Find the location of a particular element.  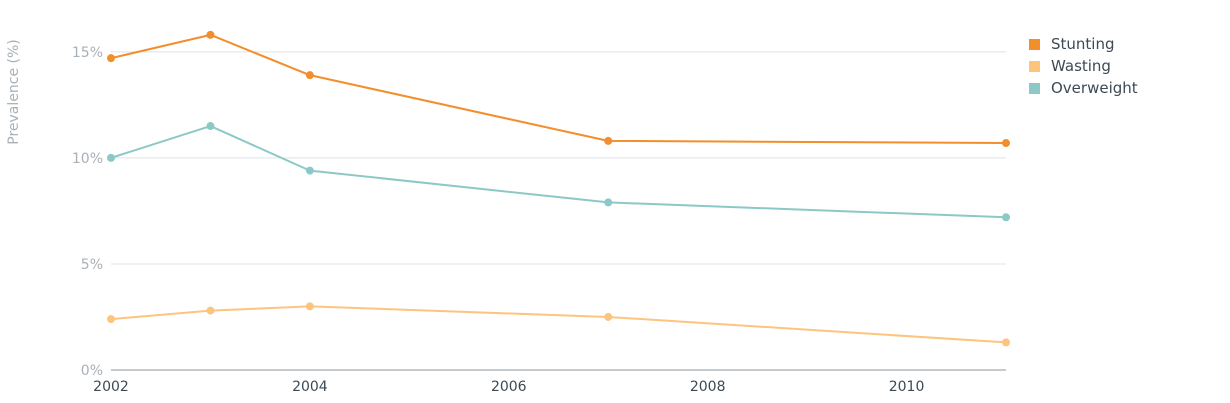

y-tick-label: 15% is located at coordinates (87, 53).